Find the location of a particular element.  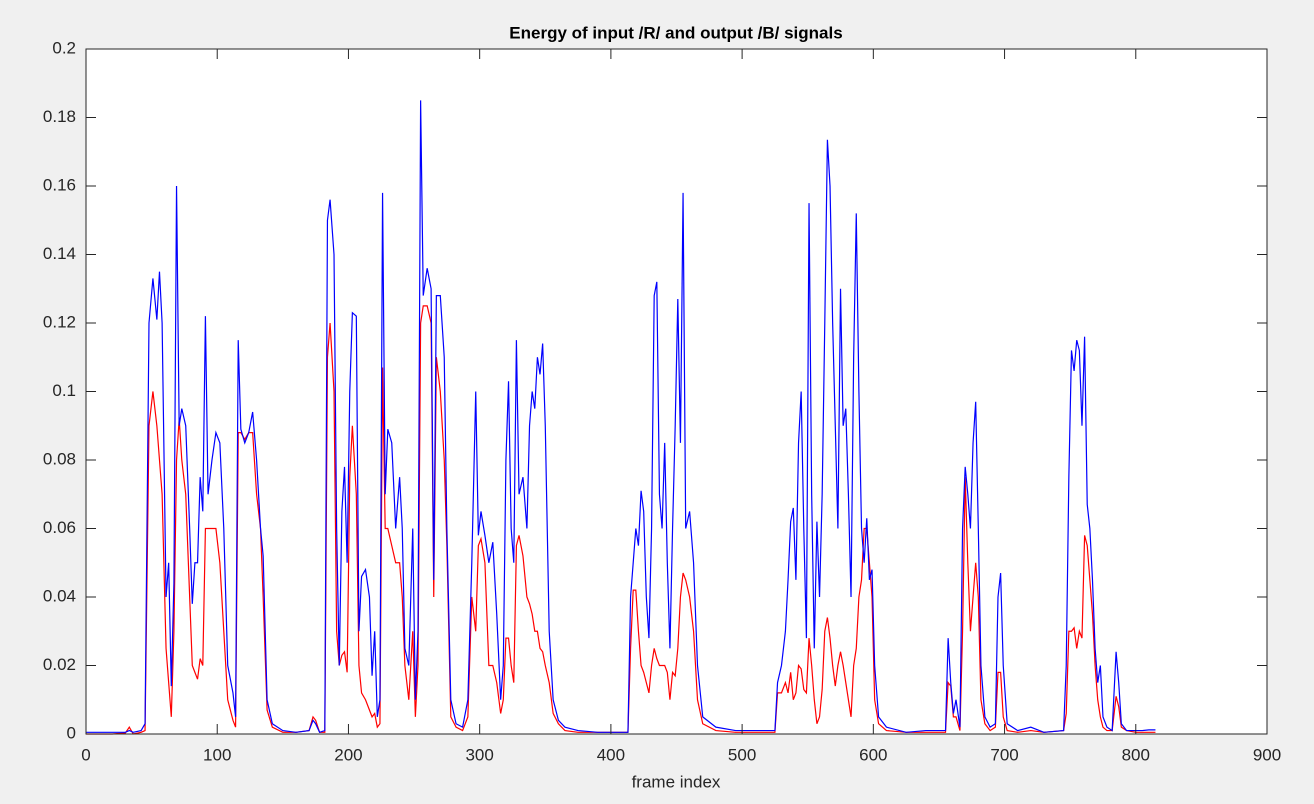

y-tick-label: 0 is located at coordinates (71, 732).